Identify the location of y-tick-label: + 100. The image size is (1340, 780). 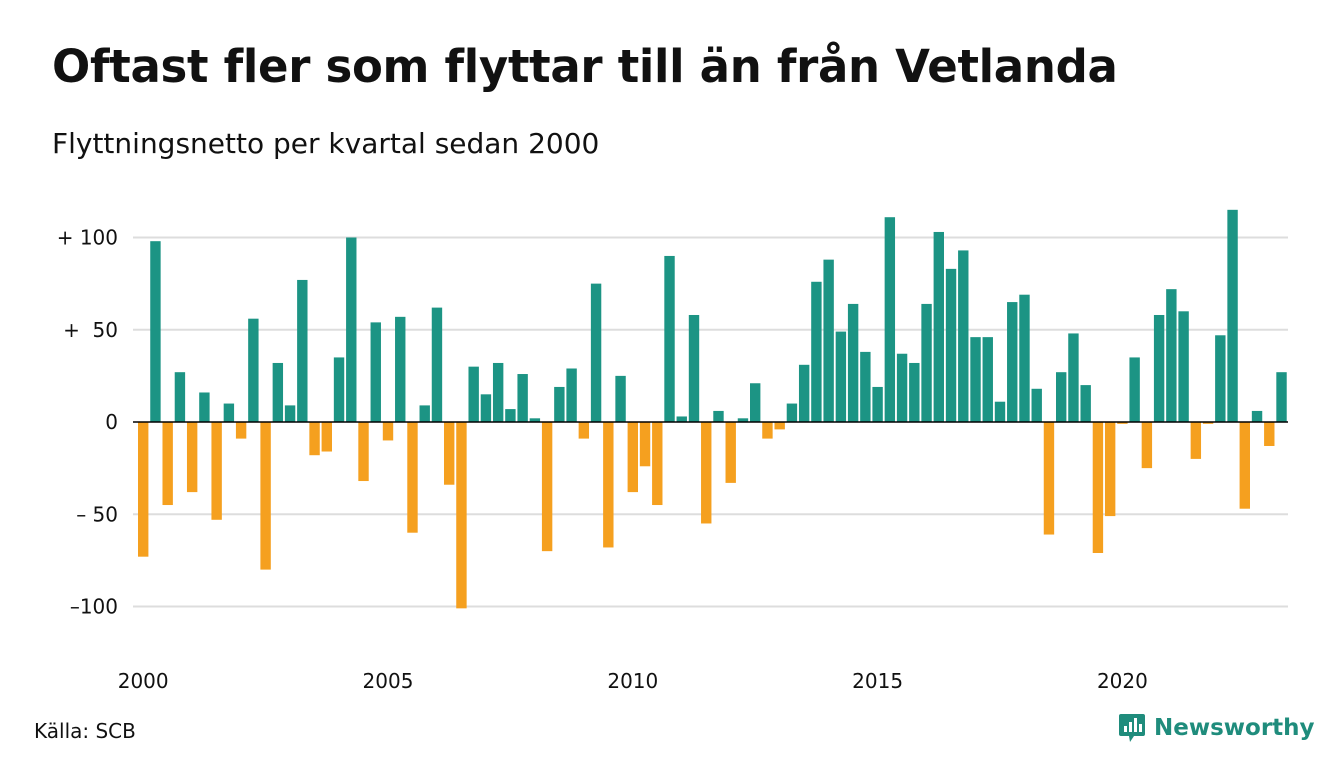
(87, 238).